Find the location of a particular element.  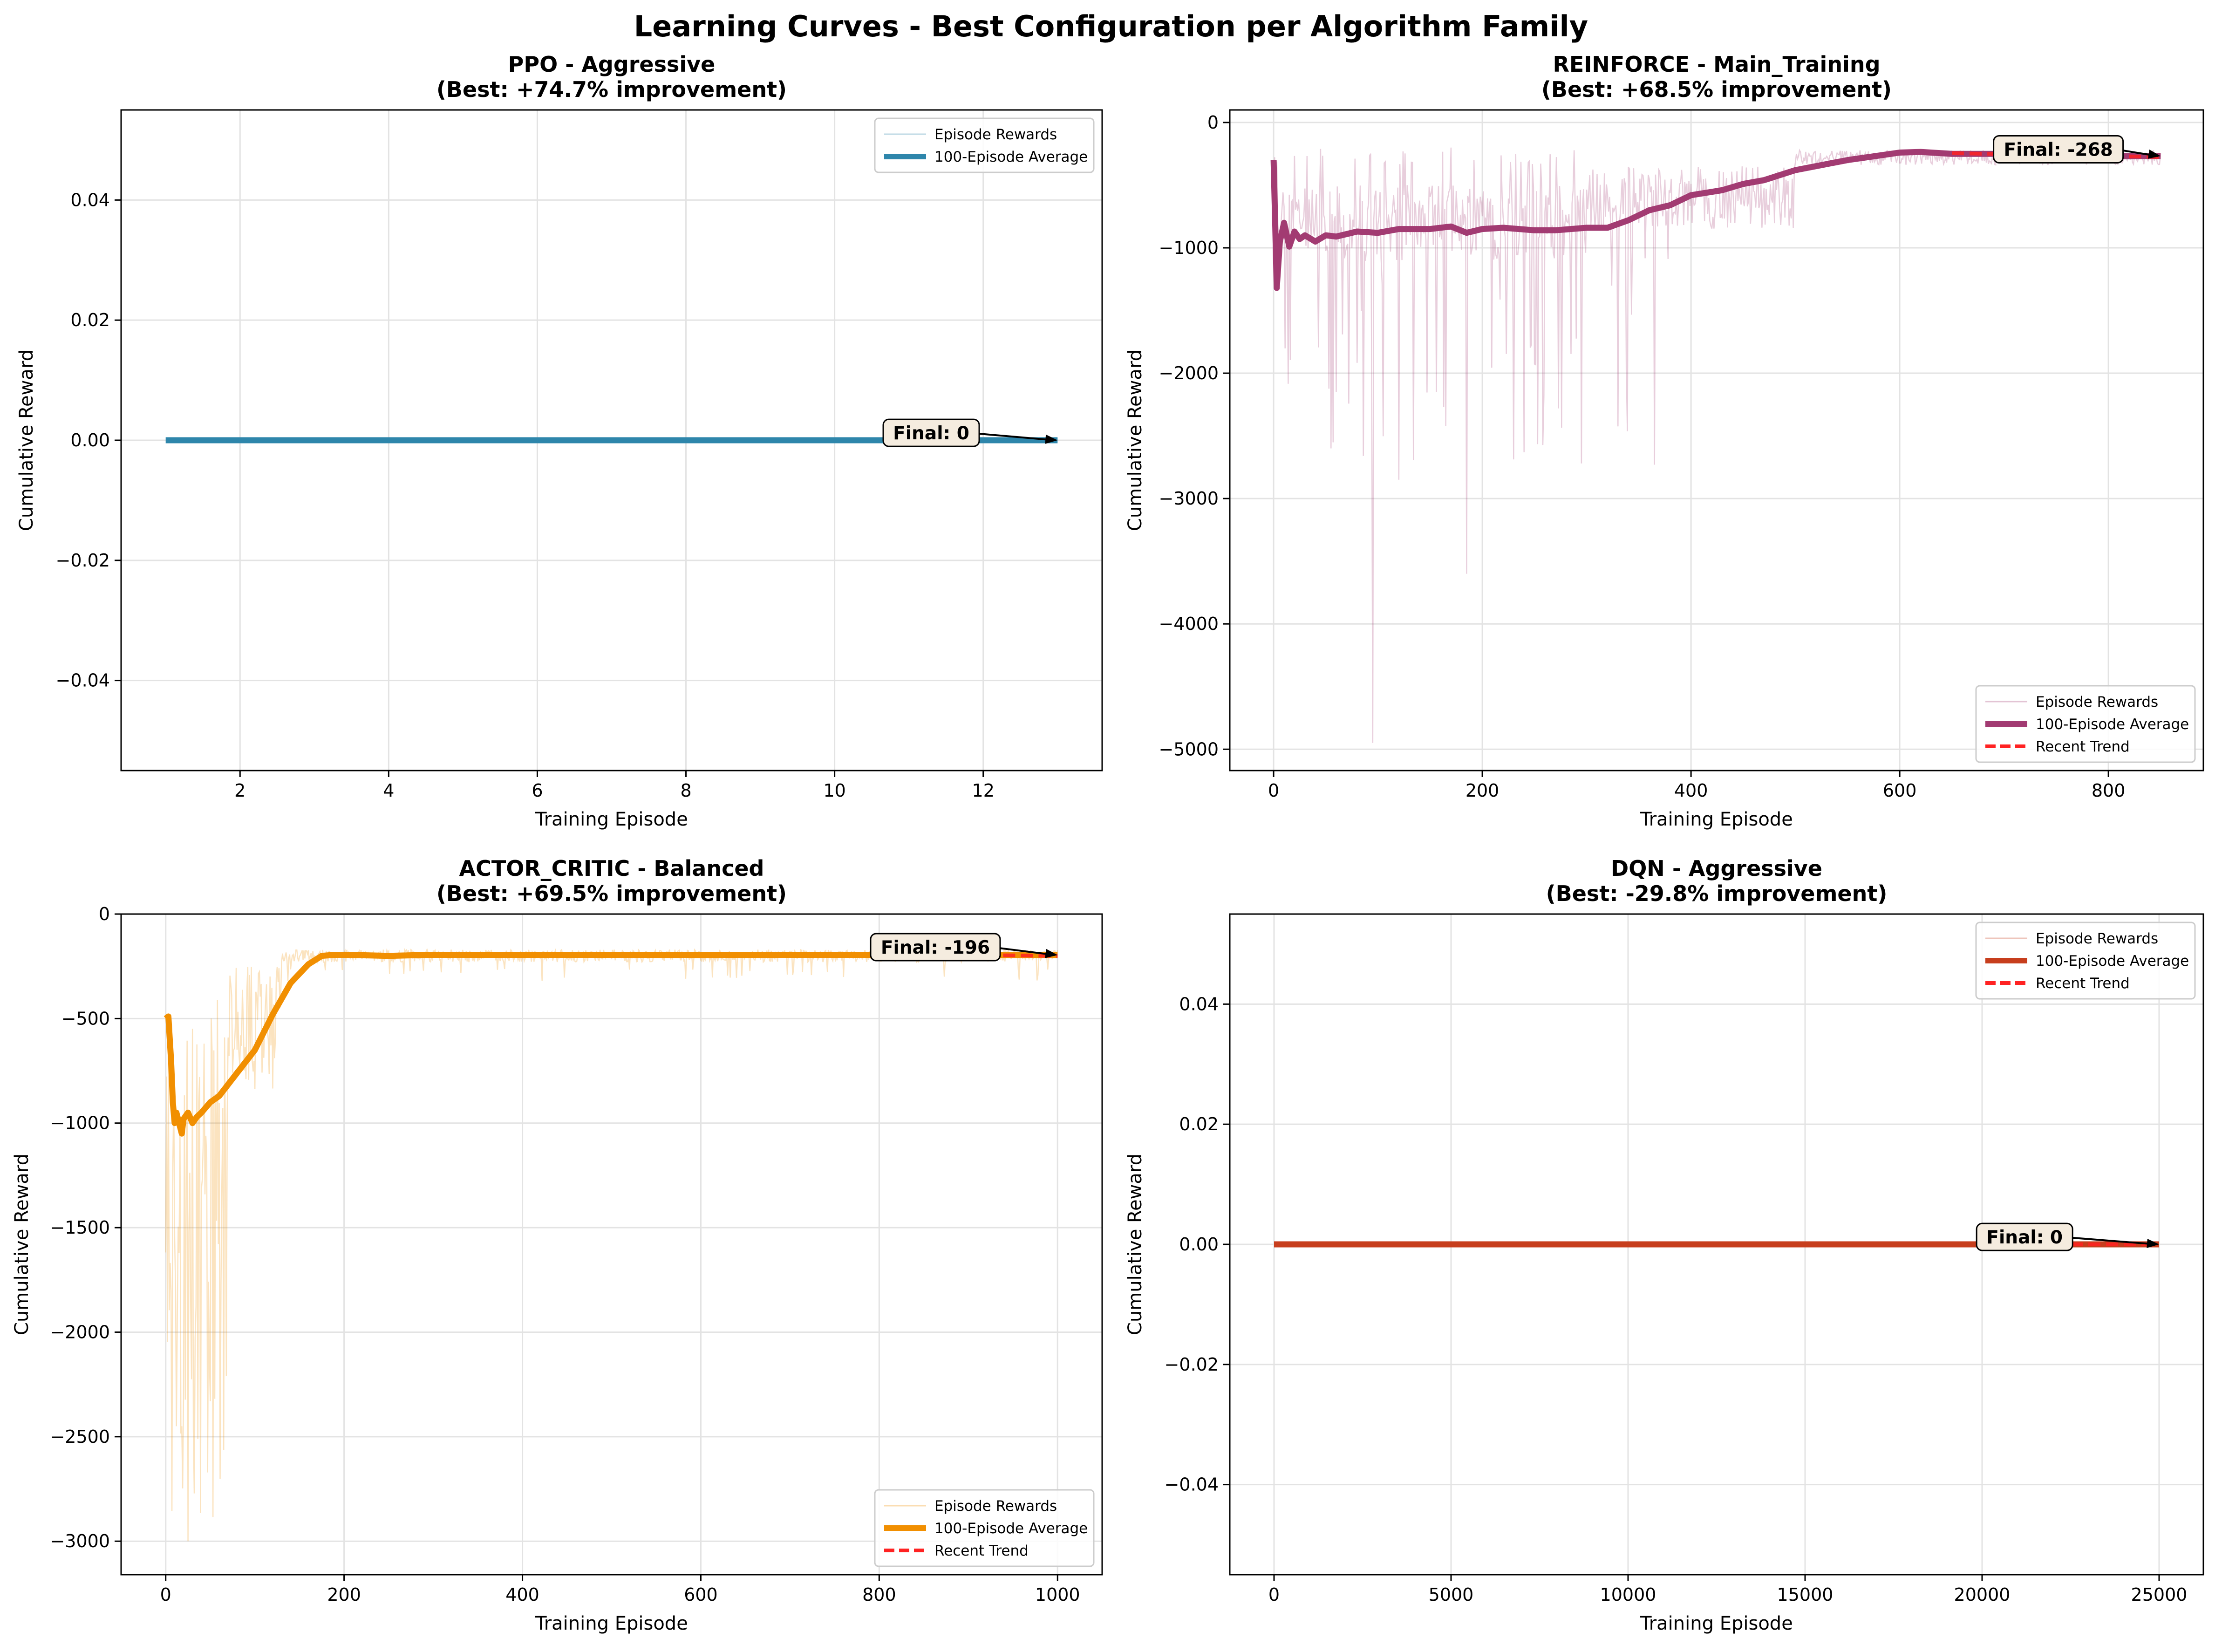

legend: Episode Rewards 100-Episode Average is located at coordinates (984, 145).